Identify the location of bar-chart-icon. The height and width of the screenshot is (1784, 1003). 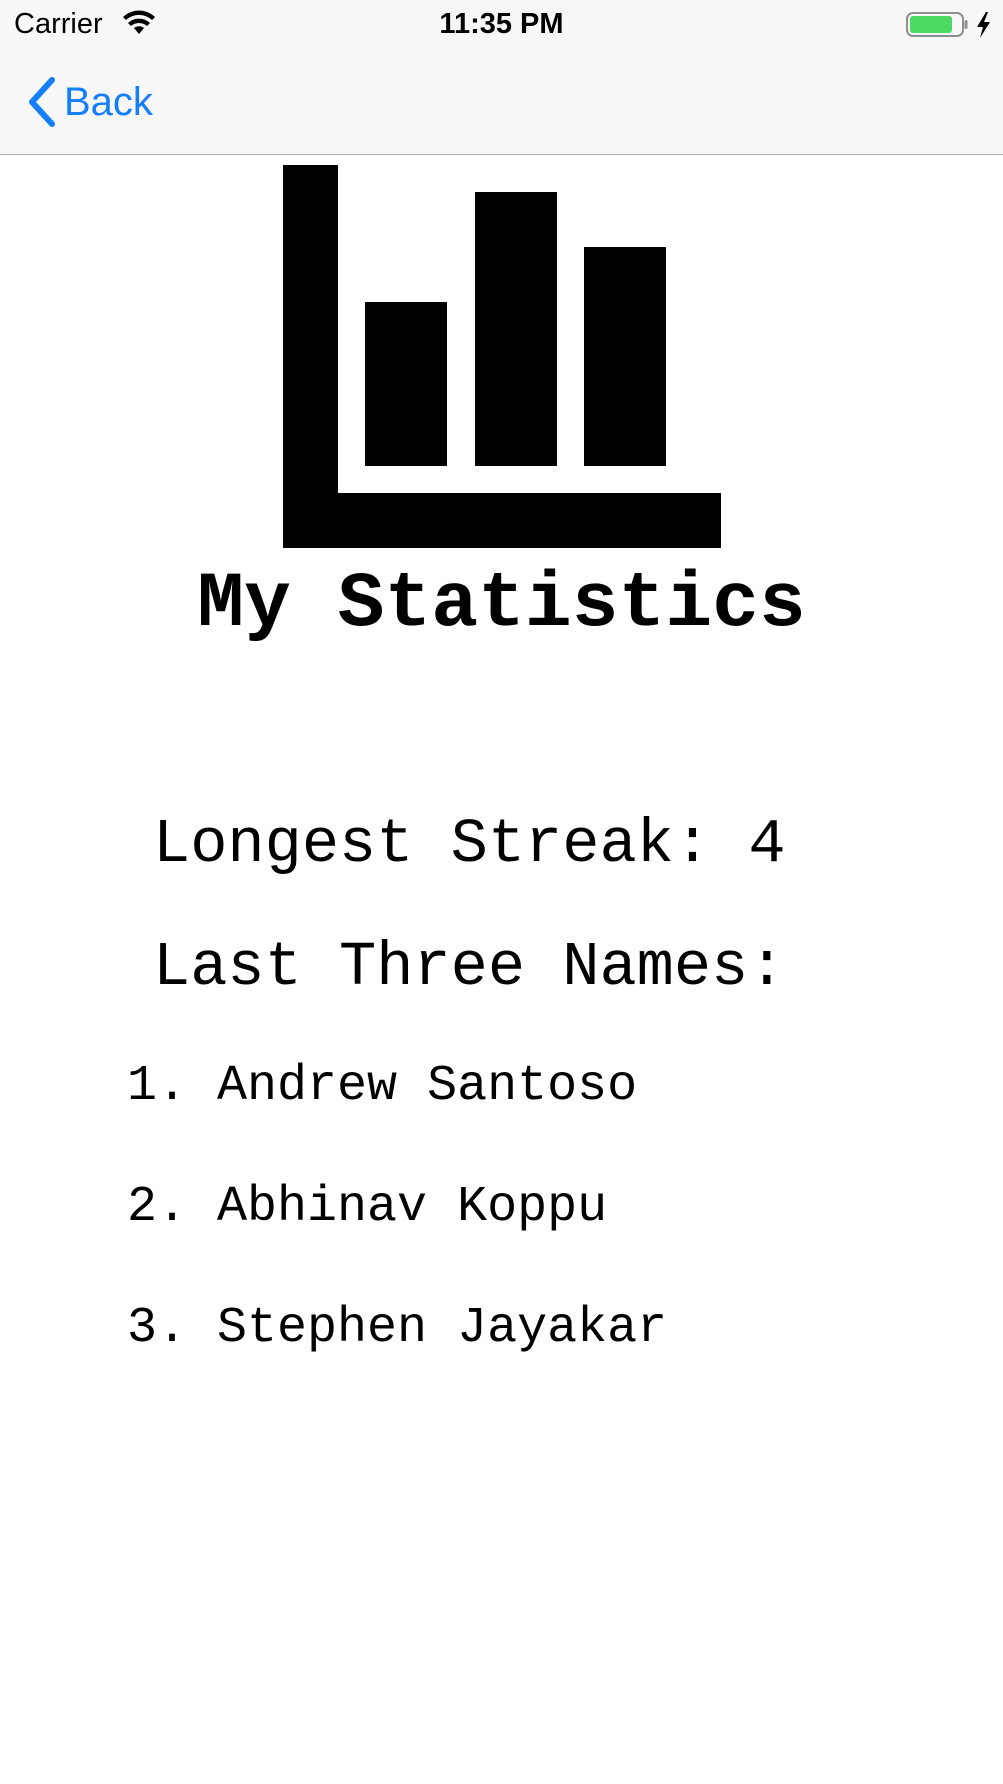
(502, 356).